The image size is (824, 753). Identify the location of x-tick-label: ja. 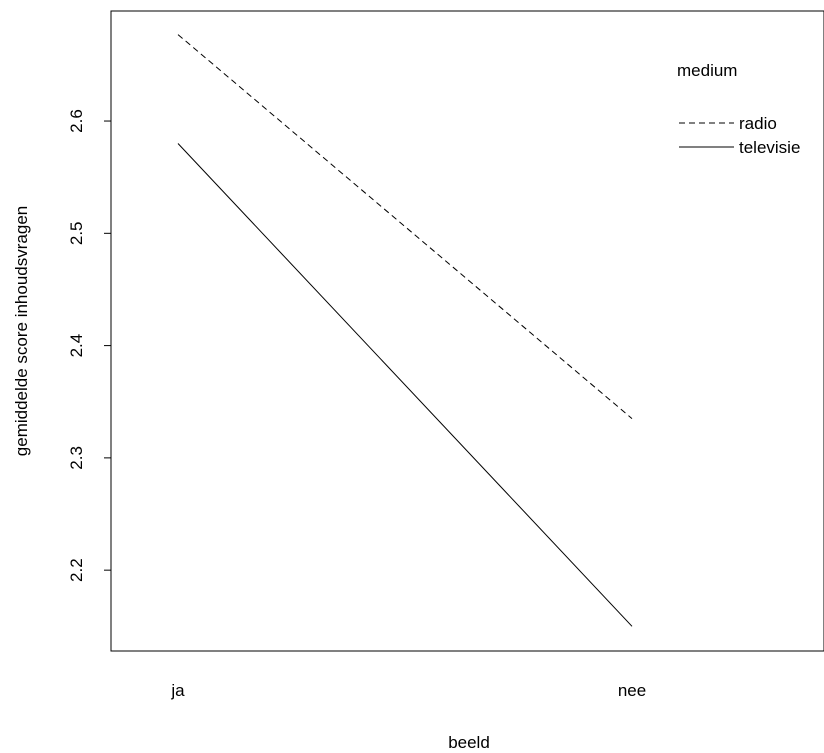
(177, 690).